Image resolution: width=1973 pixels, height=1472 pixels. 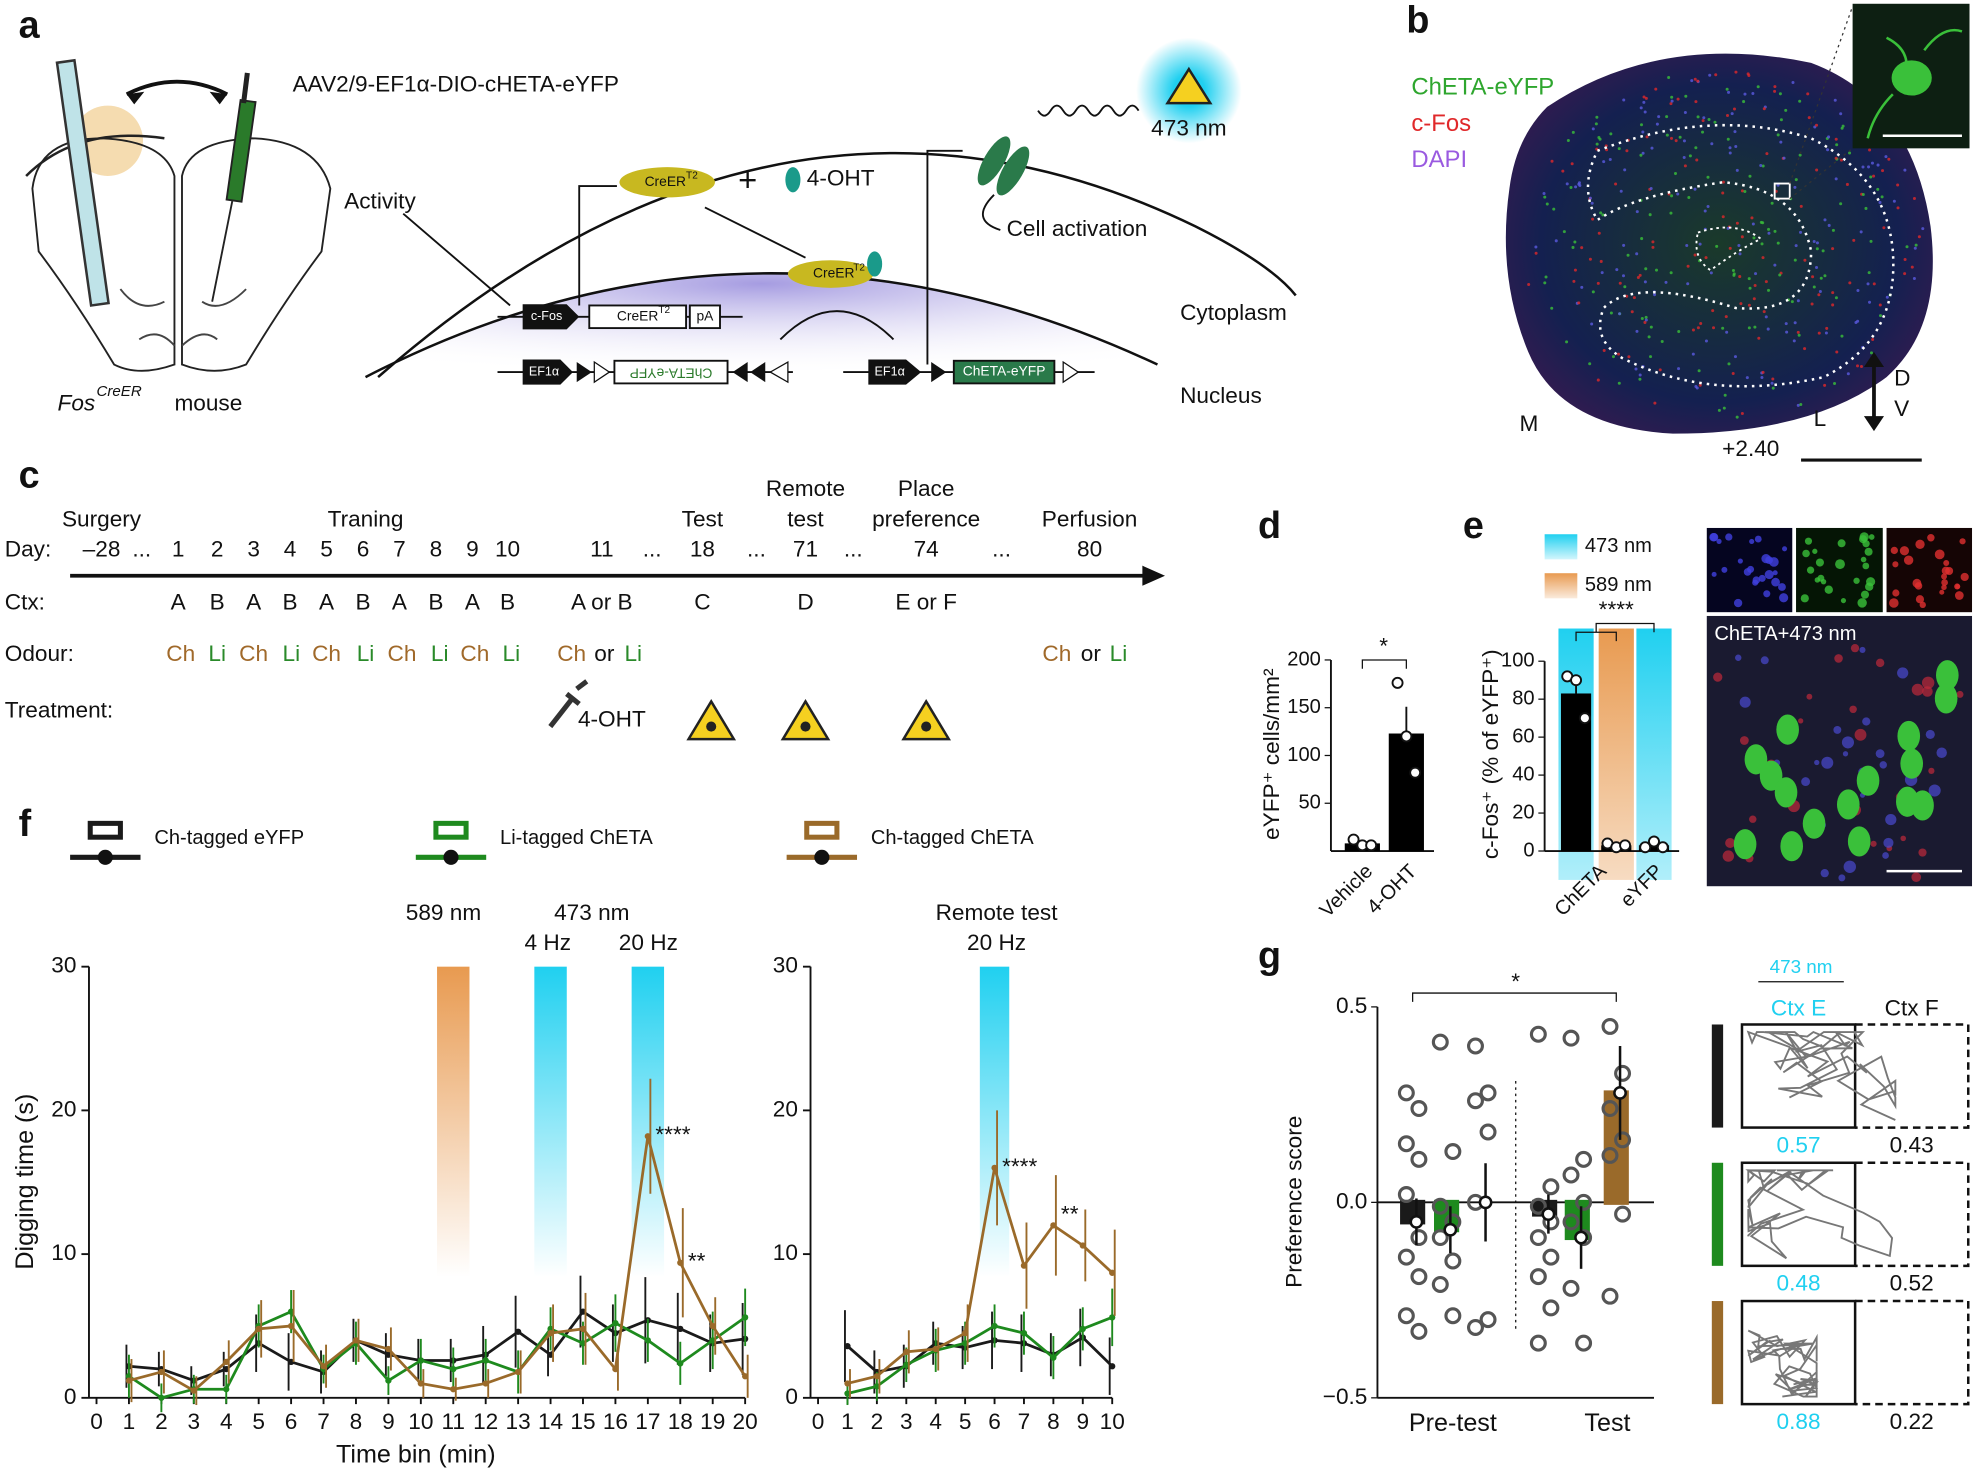 What do you see at coordinates (366, 653) in the screenshot?
I see `odour: Li` at bounding box center [366, 653].